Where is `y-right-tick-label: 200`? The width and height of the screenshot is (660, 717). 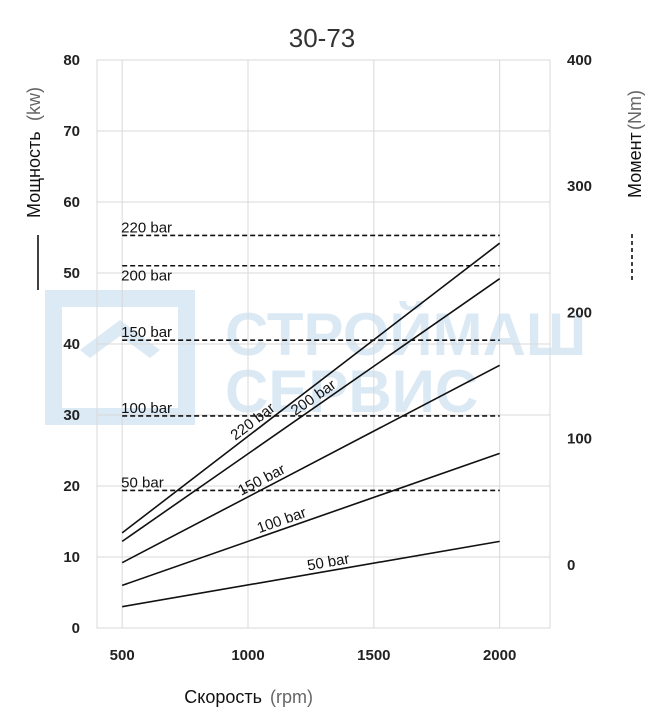 y-right-tick-label: 200 is located at coordinates (579, 312).